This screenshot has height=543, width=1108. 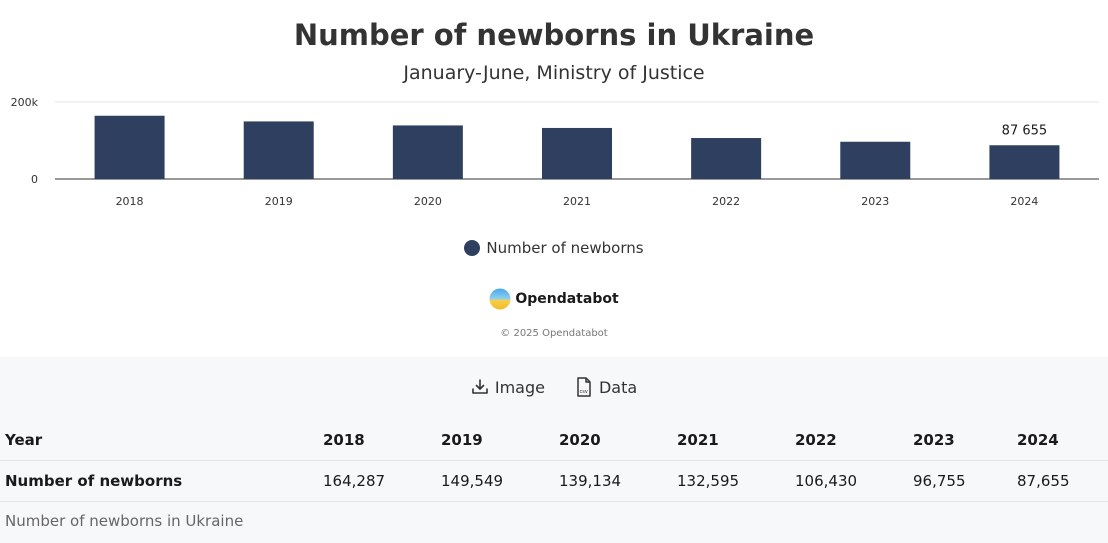 I want to click on table-cell: 149,549, so click(x=495, y=481).